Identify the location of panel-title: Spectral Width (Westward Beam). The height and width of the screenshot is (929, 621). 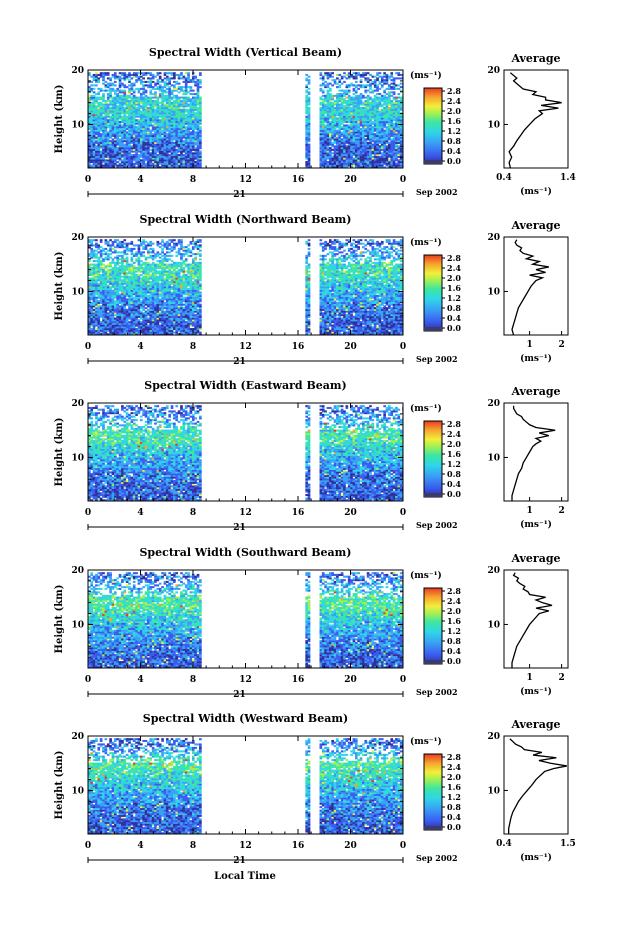
(245, 718).